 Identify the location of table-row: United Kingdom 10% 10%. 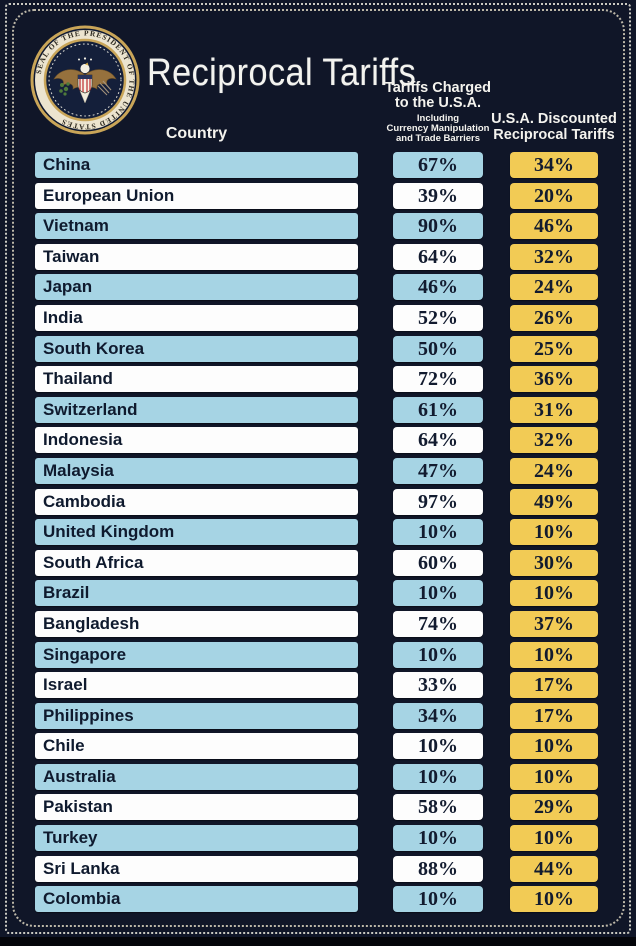
(316, 532).